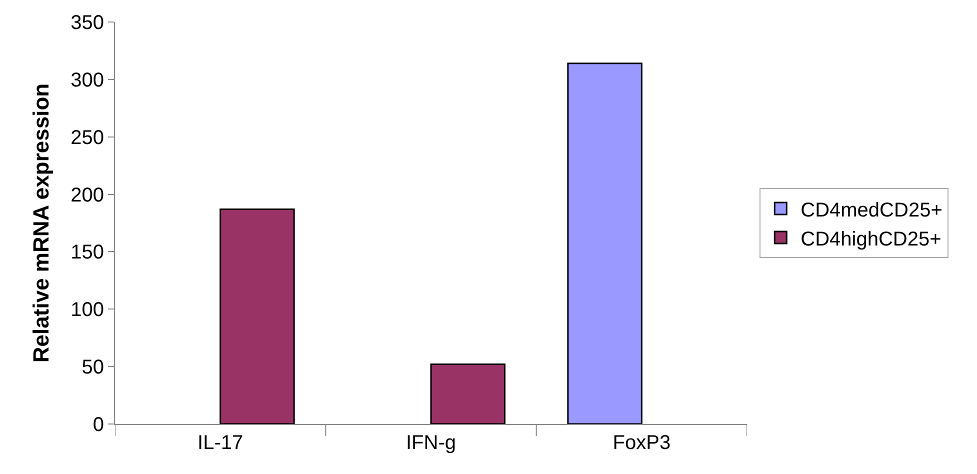  Describe the element at coordinates (87, 23) in the screenshot. I see `y-tick-label: 350` at that location.